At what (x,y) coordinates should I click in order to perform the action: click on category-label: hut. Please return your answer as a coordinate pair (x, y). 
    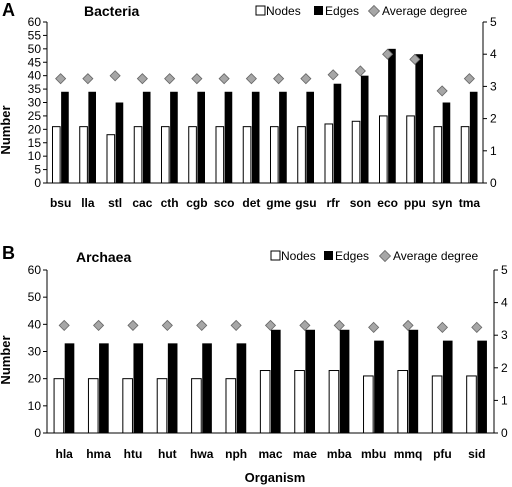
    Looking at the image, I should click on (167, 454).